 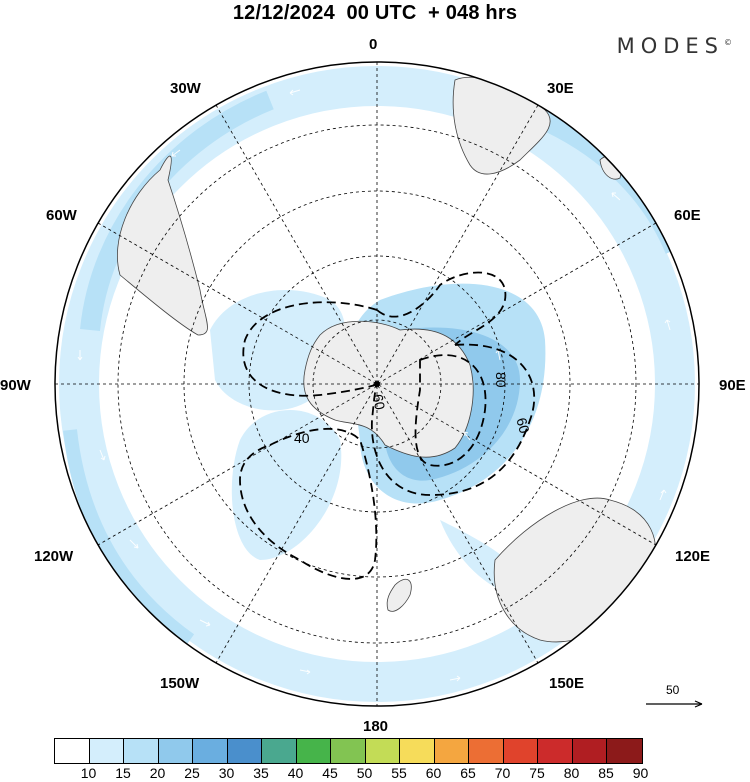 What do you see at coordinates (375, 13) in the screenshot?
I see `map-title: 12/12/2024 00 UTC + 048 hrs` at bounding box center [375, 13].